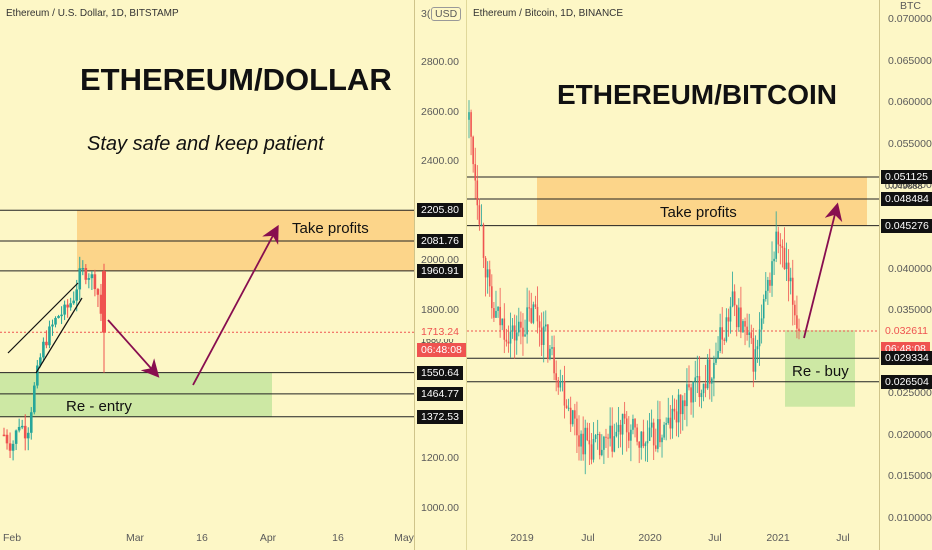  What do you see at coordinates (440, 393) in the screenshot?
I see `left-price-label: 1464.77` at bounding box center [440, 393].